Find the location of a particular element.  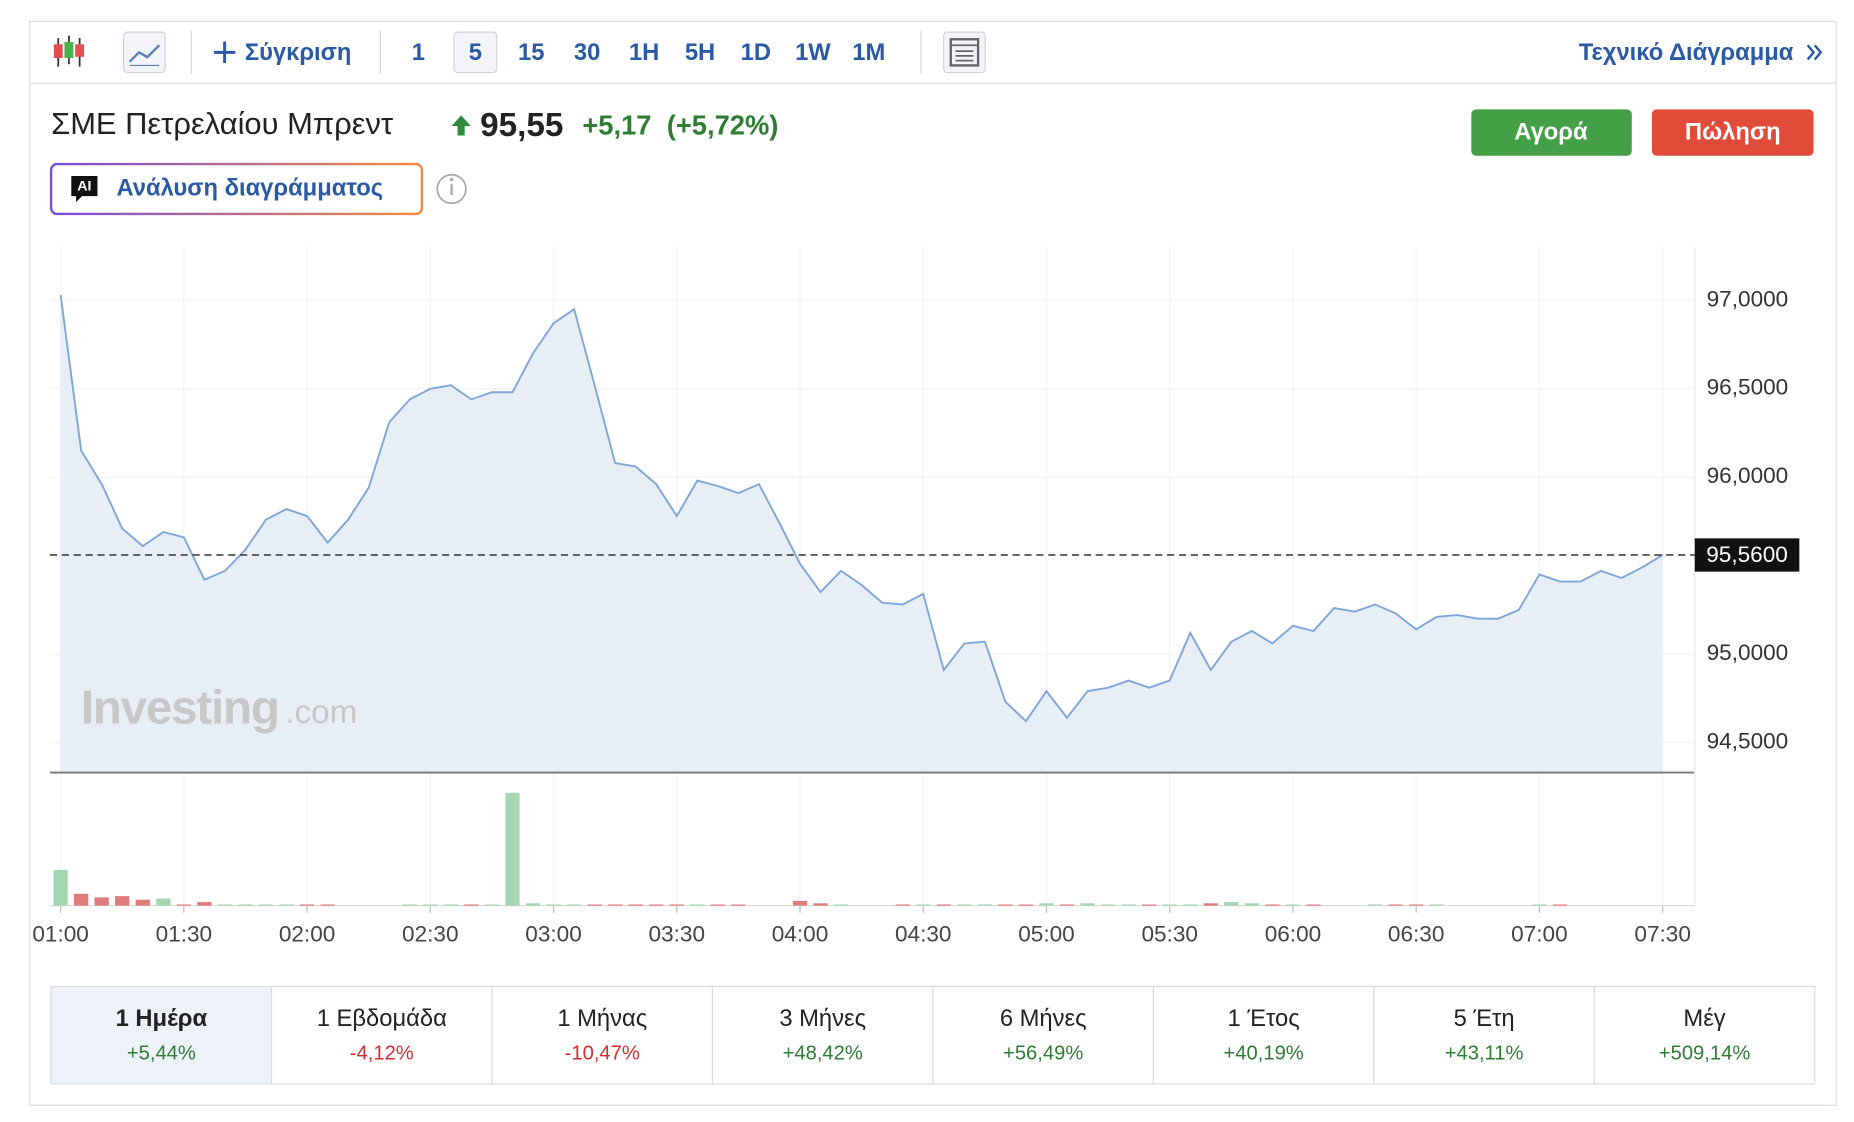

y-tick-label: 94,5000 is located at coordinates (1748, 740).